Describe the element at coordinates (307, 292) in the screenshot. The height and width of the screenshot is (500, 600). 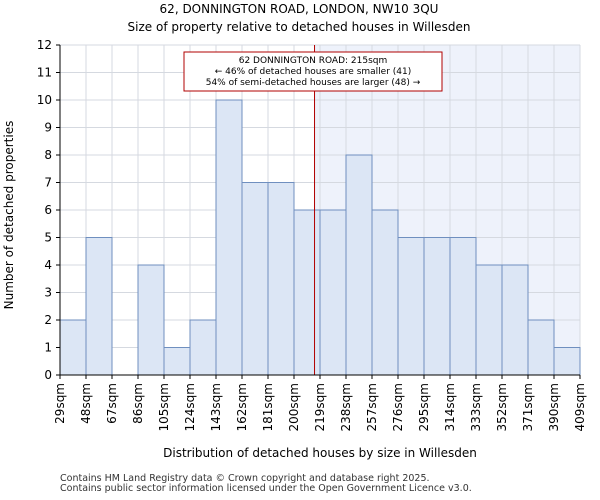
I see `bar-200sqm` at that location.